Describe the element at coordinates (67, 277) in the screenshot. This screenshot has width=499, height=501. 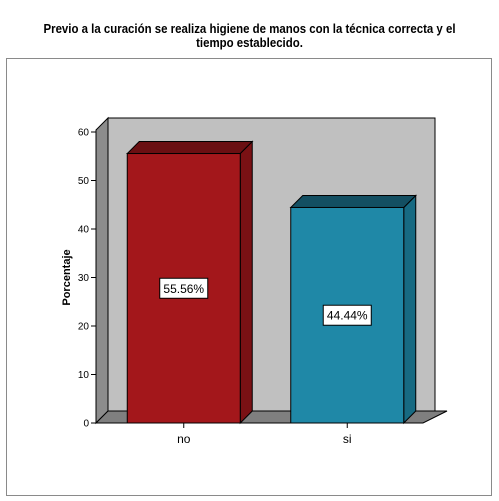
I see `y-axis-title: Porcentaje` at that location.